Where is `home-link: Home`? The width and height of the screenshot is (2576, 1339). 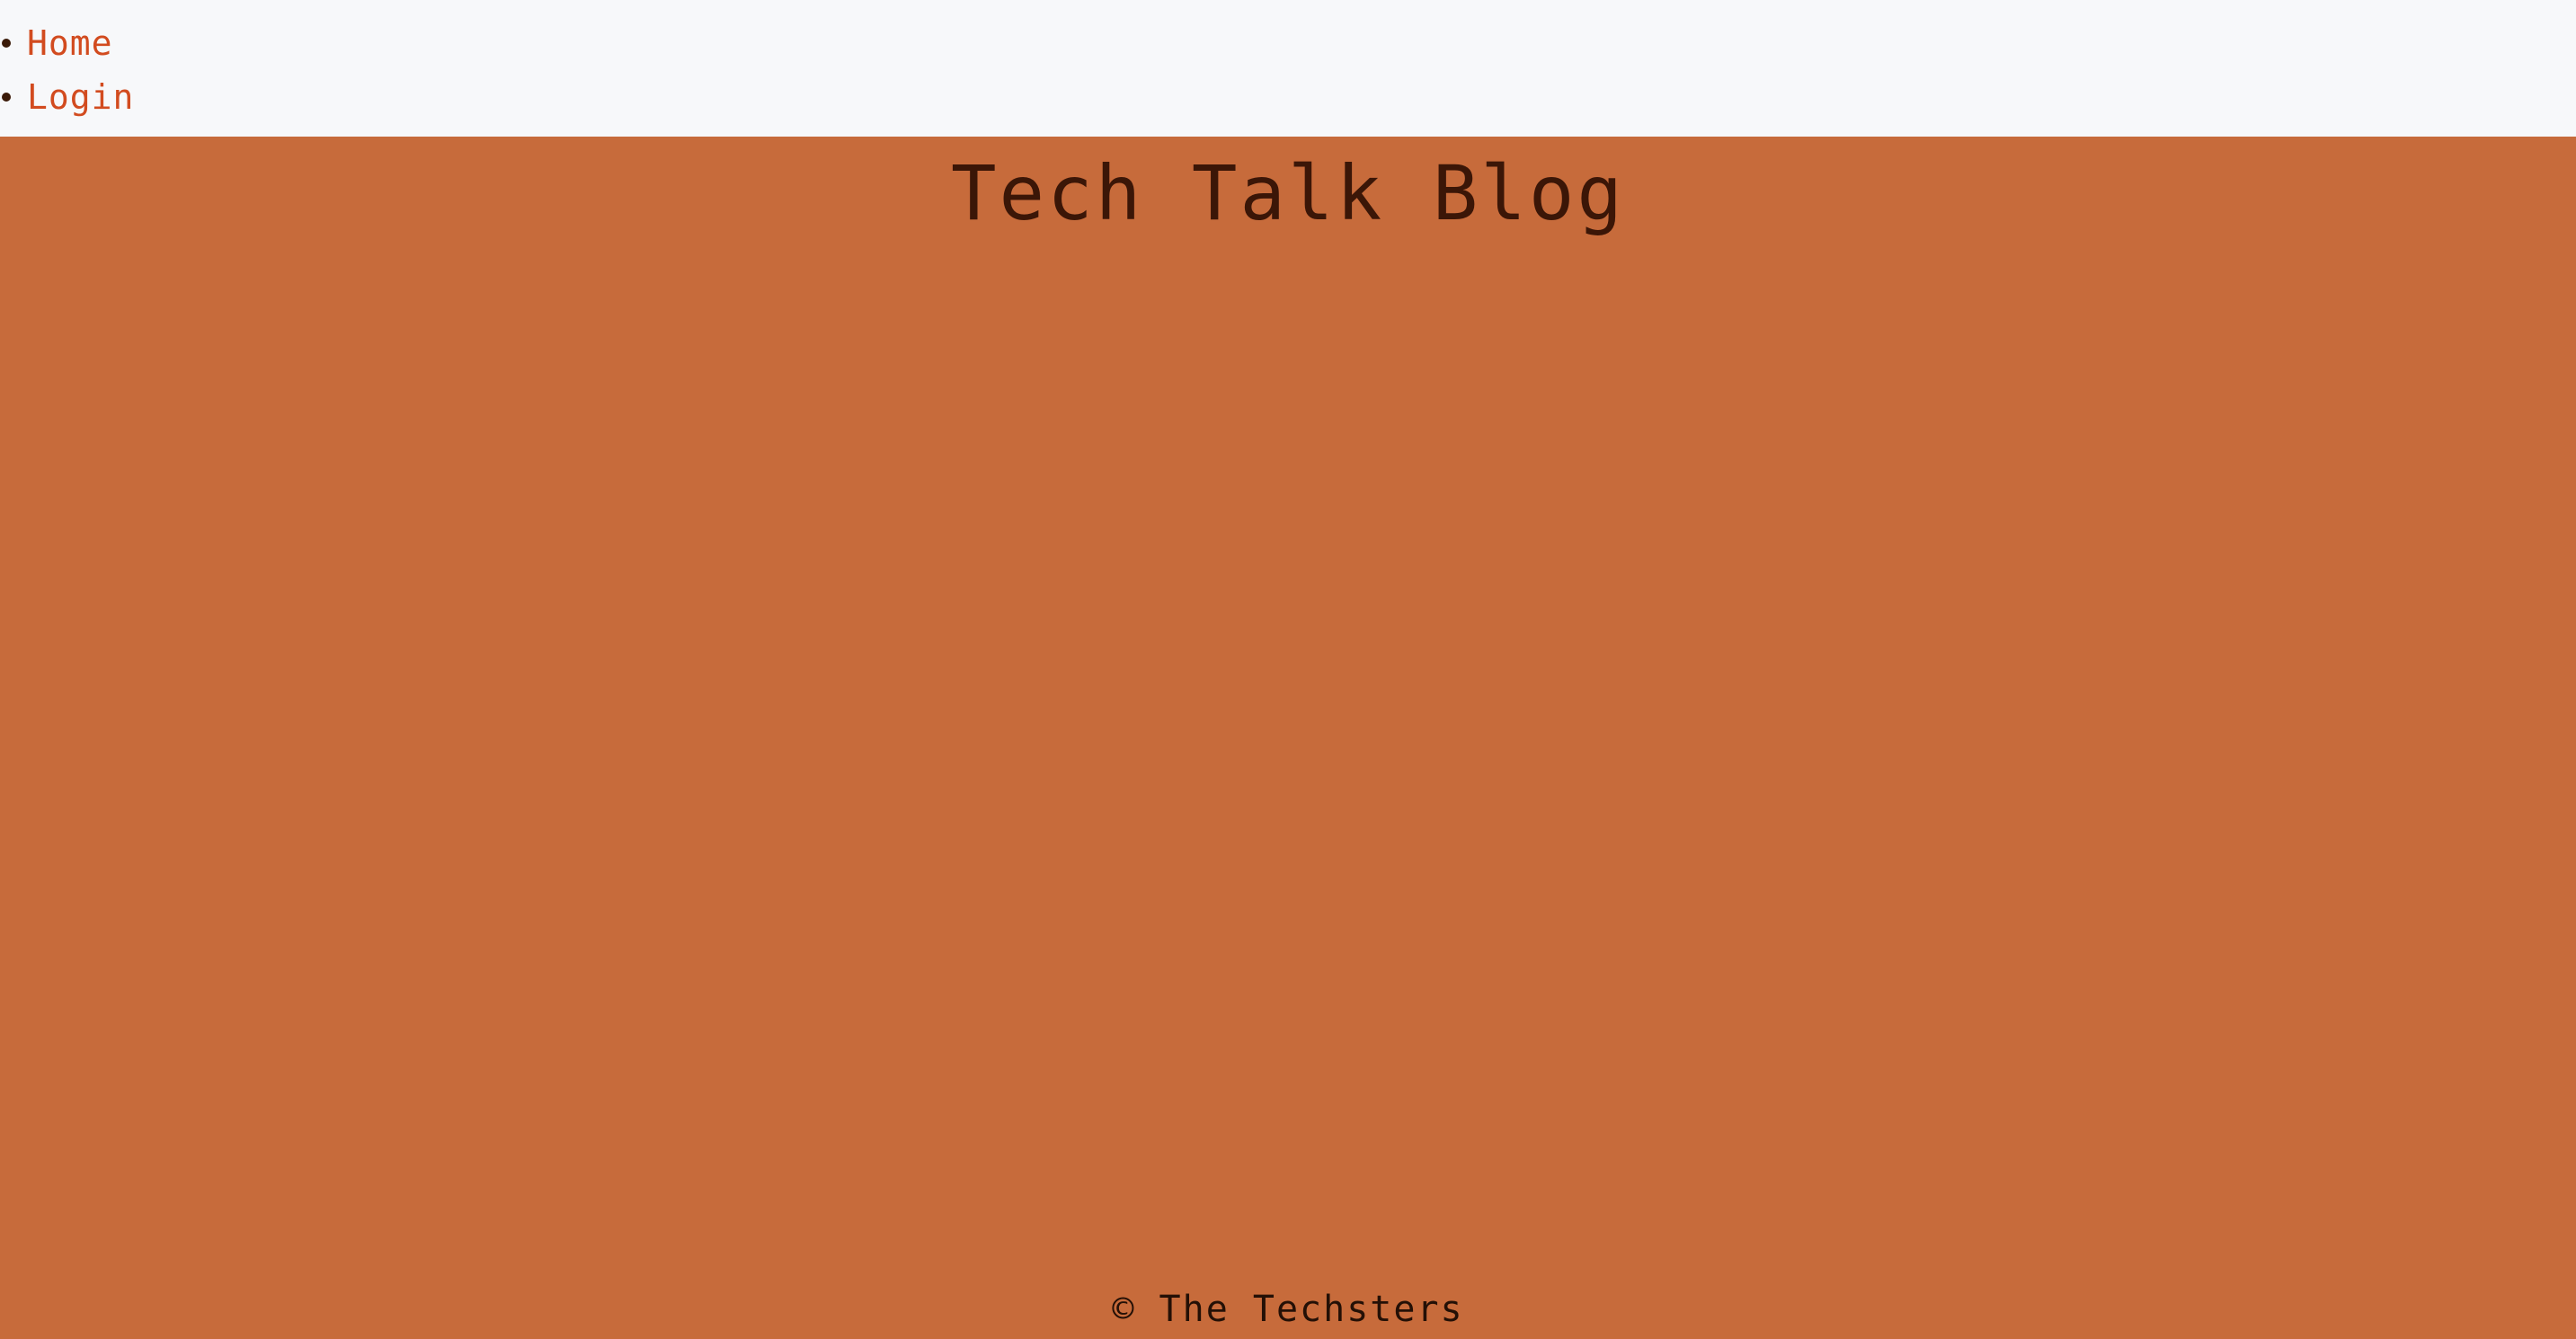 home-link: Home is located at coordinates (70, 43).